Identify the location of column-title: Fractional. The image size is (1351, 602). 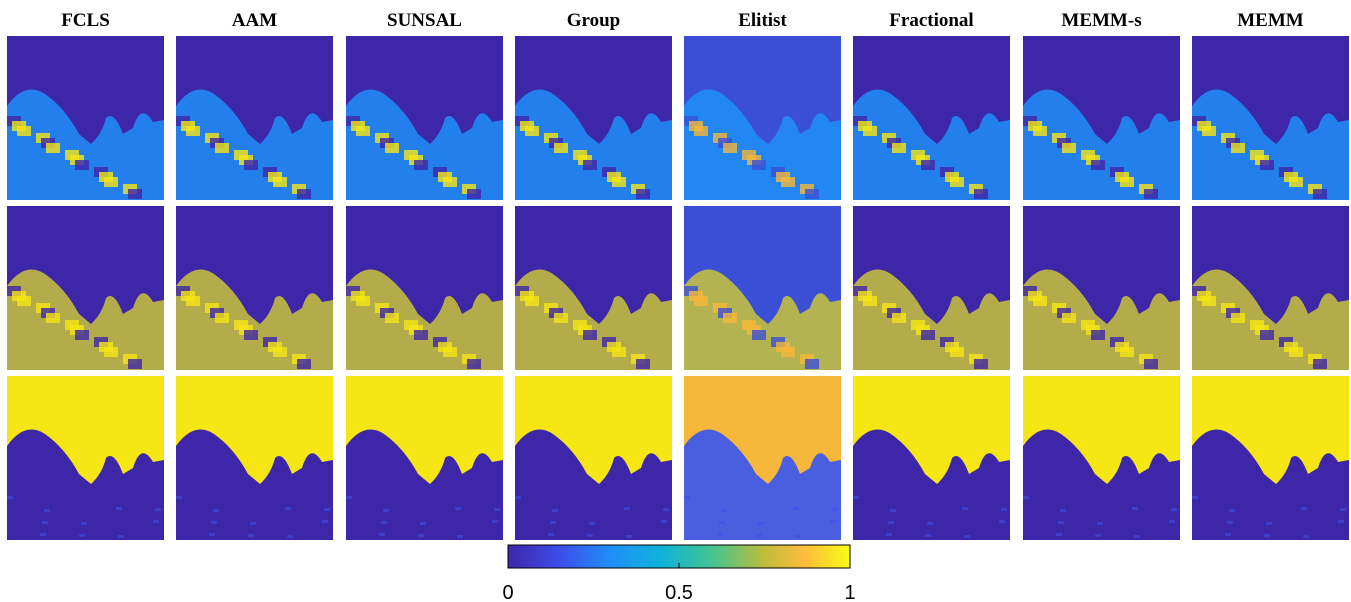
(931, 20).